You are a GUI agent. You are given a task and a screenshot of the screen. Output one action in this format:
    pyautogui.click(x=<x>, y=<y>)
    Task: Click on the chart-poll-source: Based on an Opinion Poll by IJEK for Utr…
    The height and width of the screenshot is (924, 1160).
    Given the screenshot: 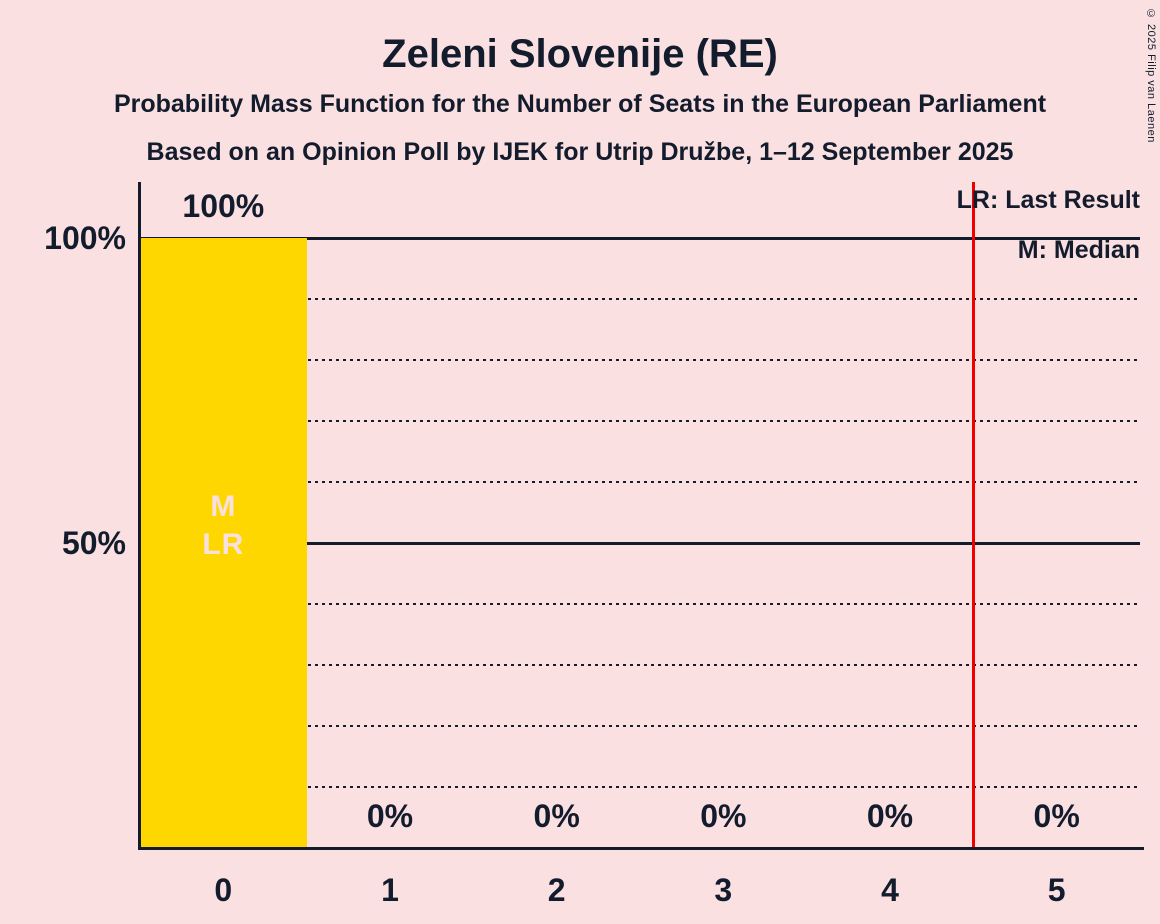 What is the action you would take?
    pyautogui.click(x=580, y=152)
    